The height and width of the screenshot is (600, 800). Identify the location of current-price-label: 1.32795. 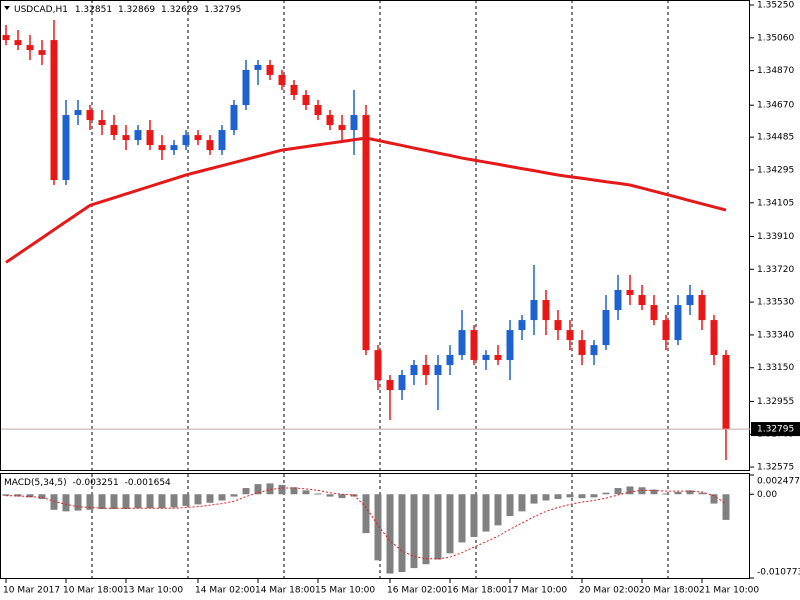
(775, 430).